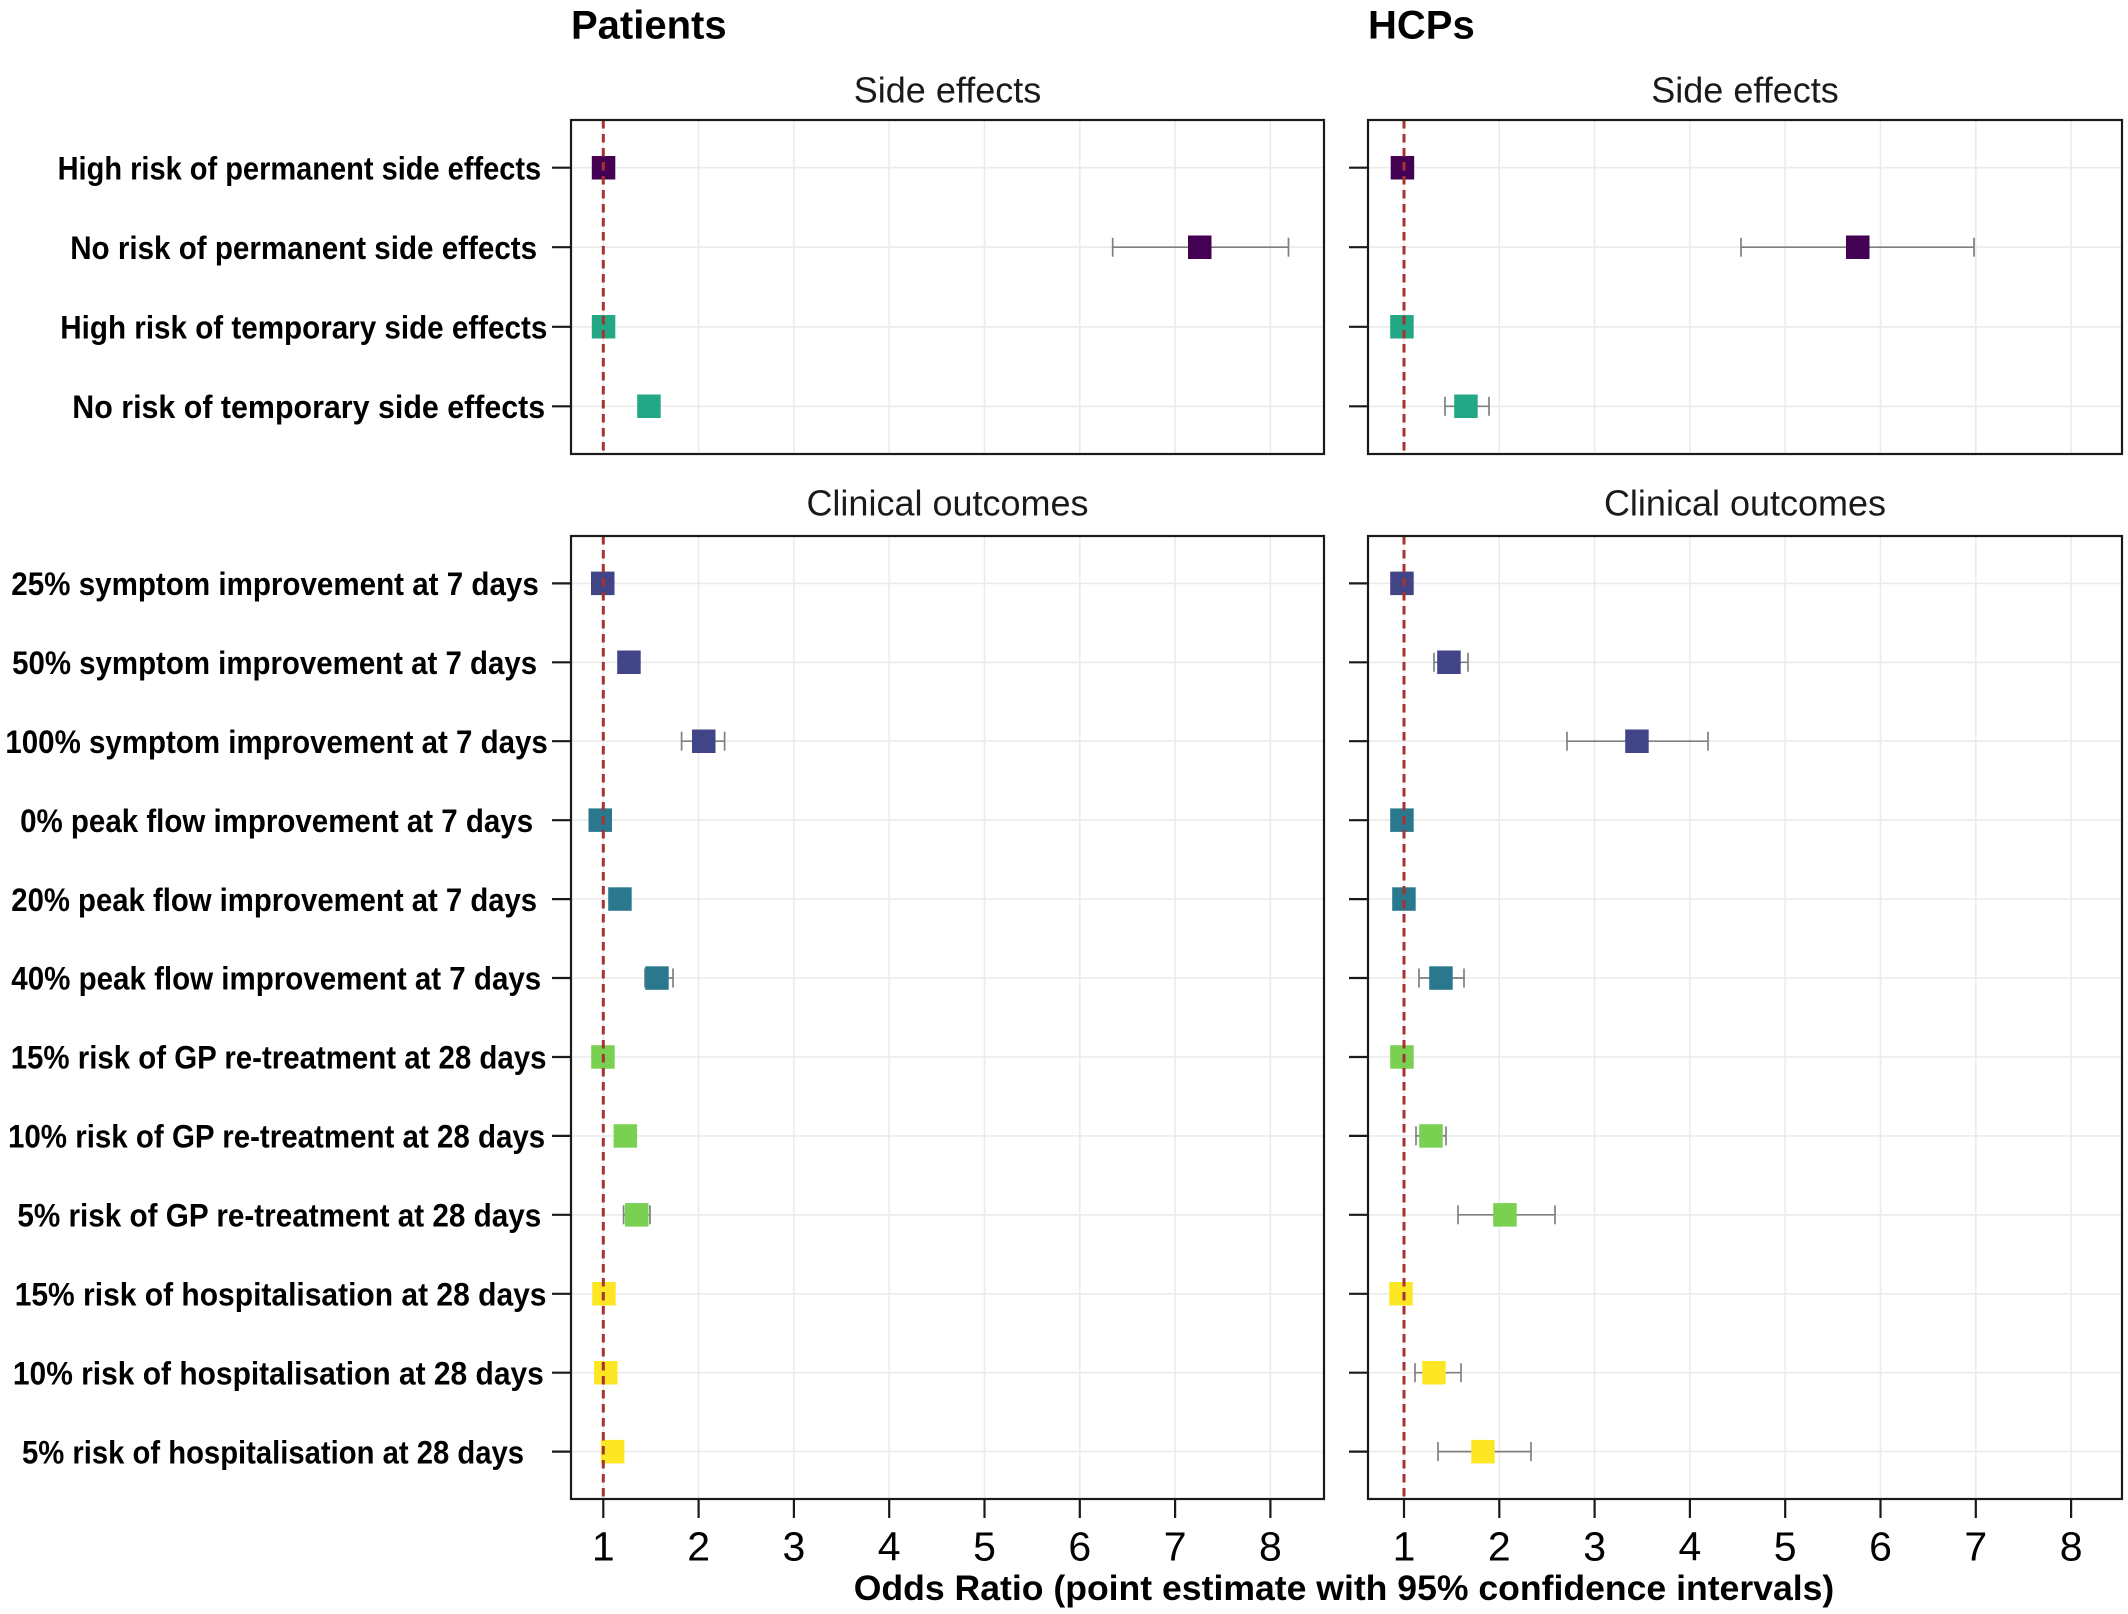 Image resolution: width=2128 pixels, height=1614 pixels. I want to click on svg-text:5% risk of GP re-treatment at: 5% risk of GP re-treatment at 28 days, so click(279, 1216).